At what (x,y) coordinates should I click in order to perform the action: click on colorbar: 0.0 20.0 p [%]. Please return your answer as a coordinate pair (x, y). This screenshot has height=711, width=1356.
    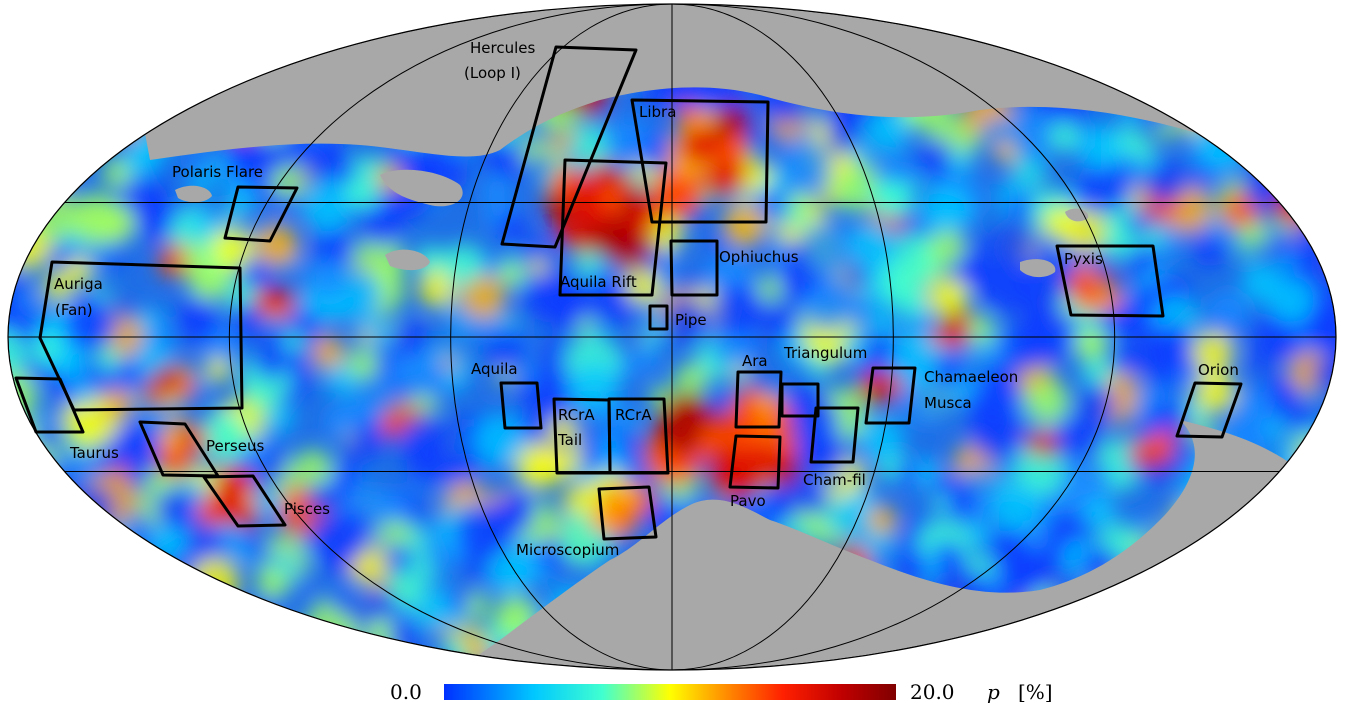
    Looking at the image, I should click on (721, 692).